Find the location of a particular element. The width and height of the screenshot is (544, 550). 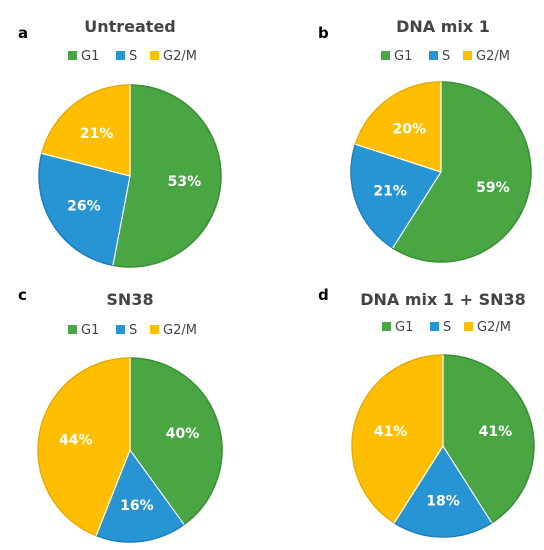

chart-title: Untreated is located at coordinates (130, 26).